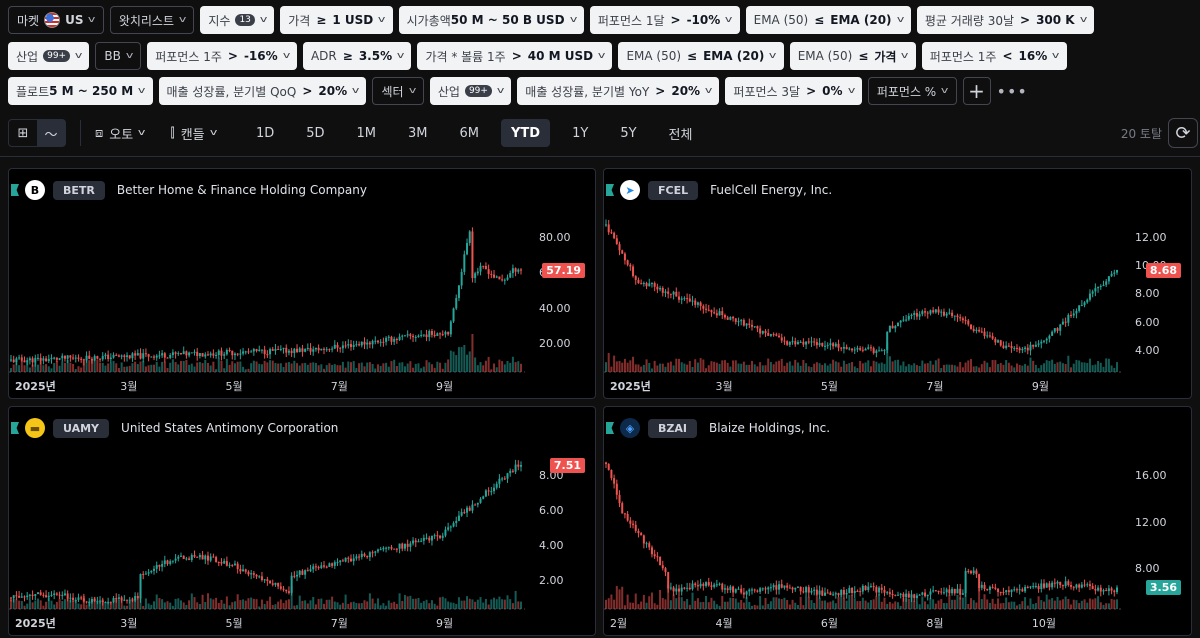 The width and height of the screenshot is (1200, 638). What do you see at coordinates (976, 91) in the screenshot?
I see `add-filter-button: +` at bounding box center [976, 91].